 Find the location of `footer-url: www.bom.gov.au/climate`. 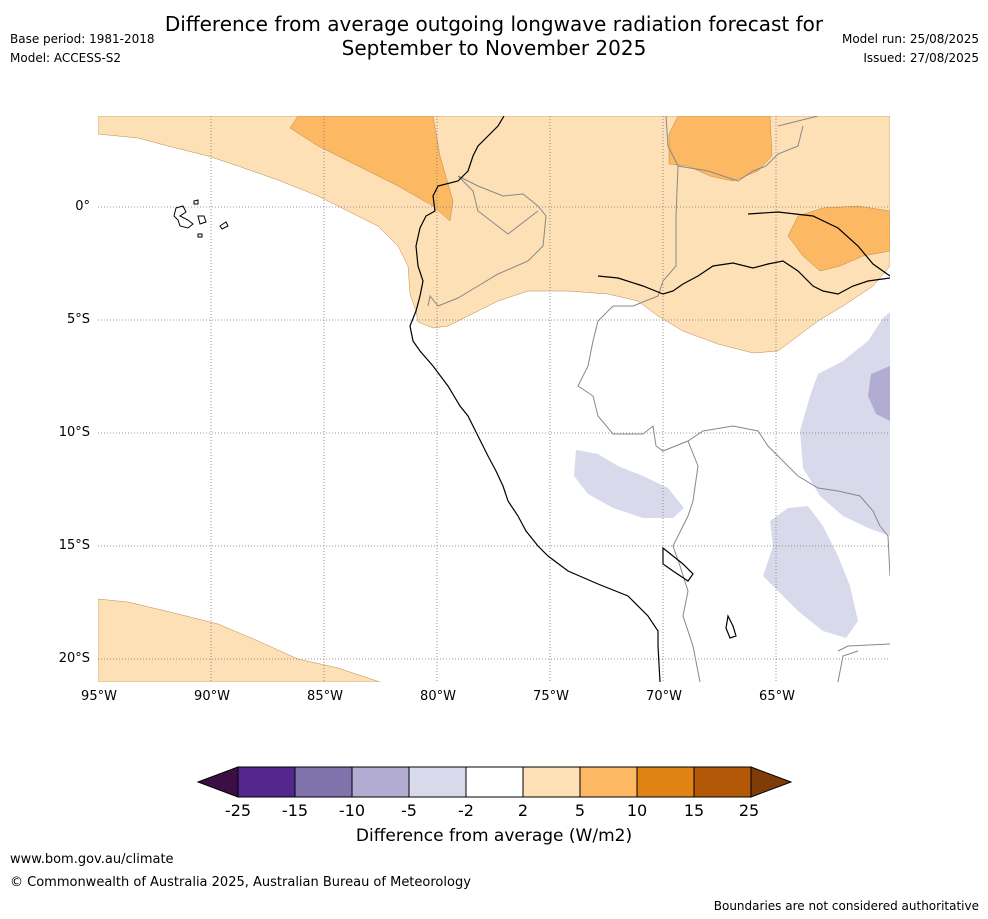

footer-url: www.bom.gov.au/climate is located at coordinates (92, 859).